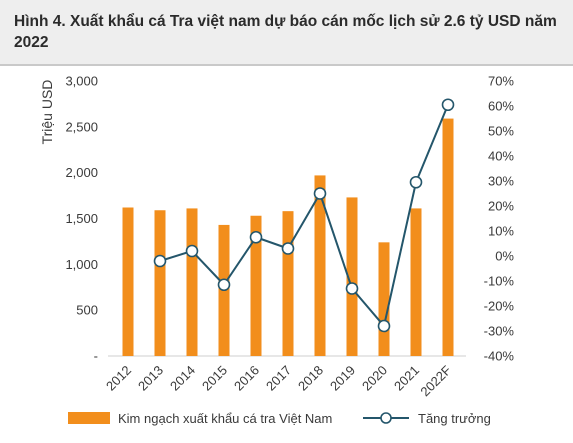 The width and height of the screenshot is (573, 443). I want to click on x-tick-label: 2013, so click(150, 378).